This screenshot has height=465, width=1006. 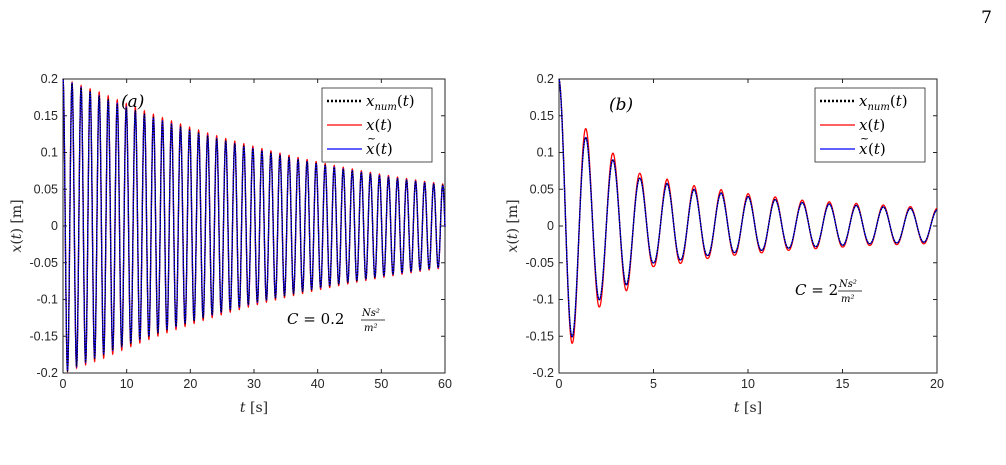 I want to click on panel-a-ytick-label: 0, so click(x=54, y=226).